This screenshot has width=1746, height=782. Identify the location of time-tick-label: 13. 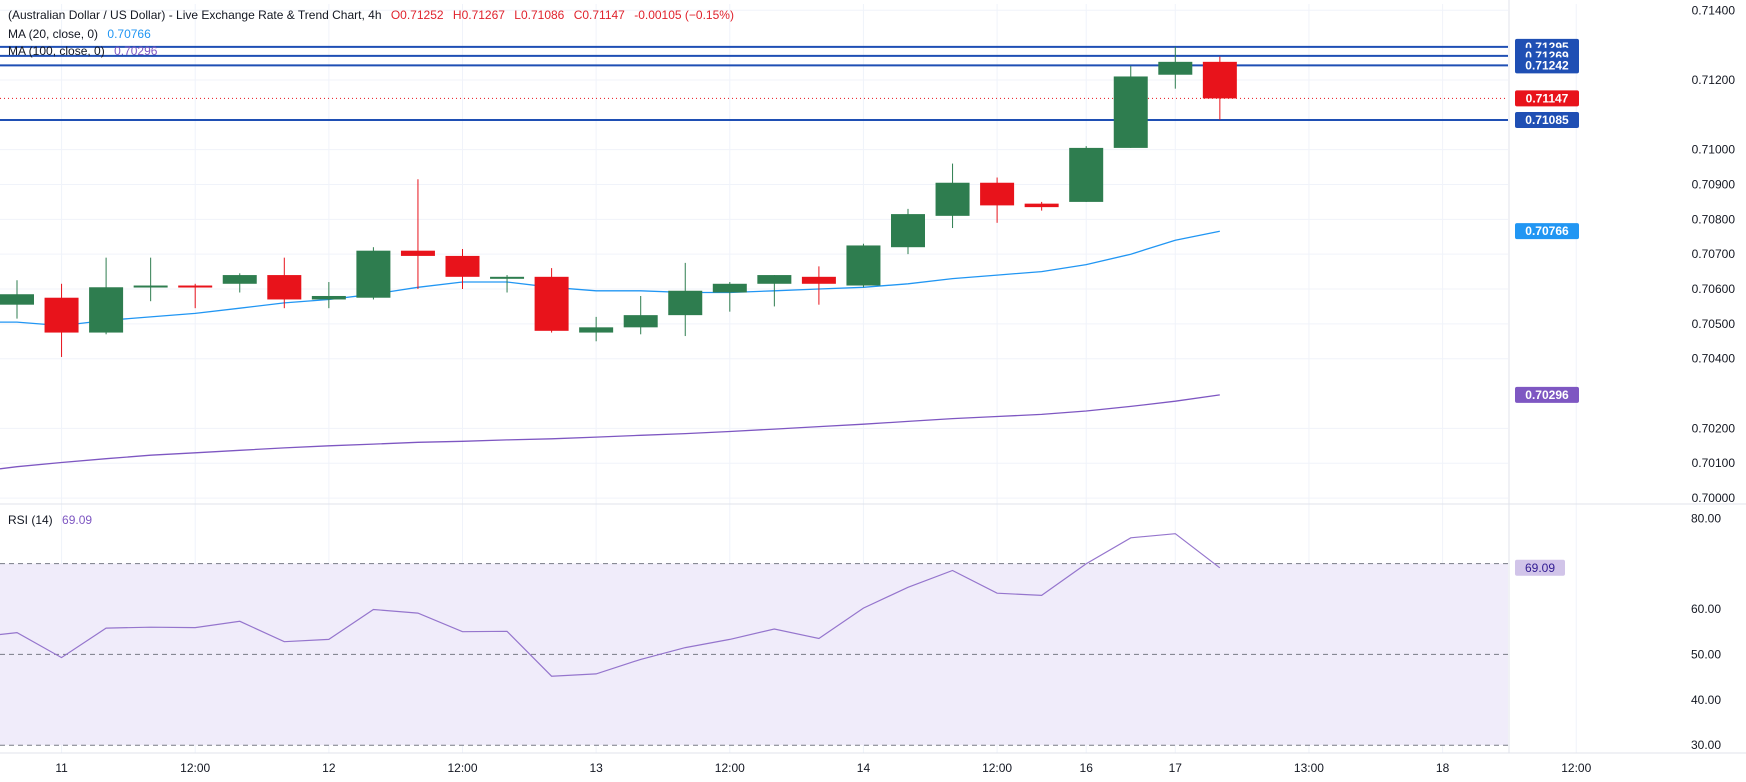
(596, 768).